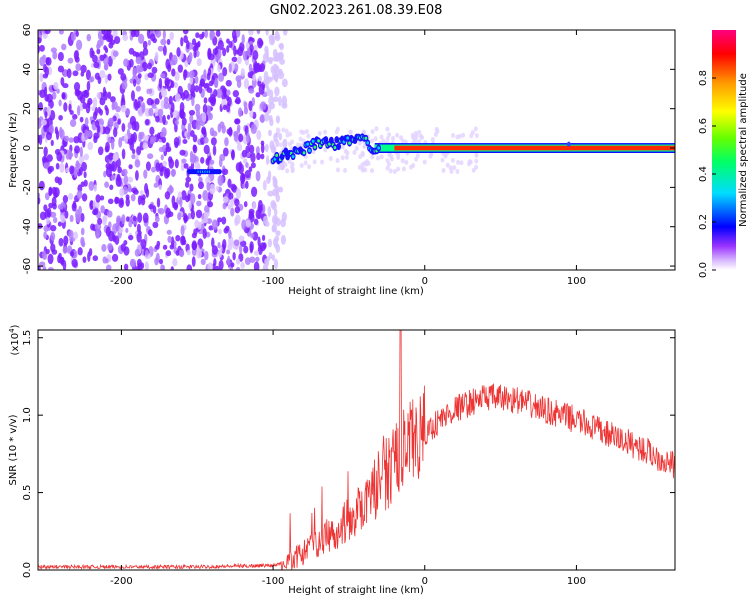 The width and height of the screenshot is (750, 600). What do you see at coordinates (15, 326) in the screenshot?
I see `snr-scale-close: )` at bounding box center [15, 326].